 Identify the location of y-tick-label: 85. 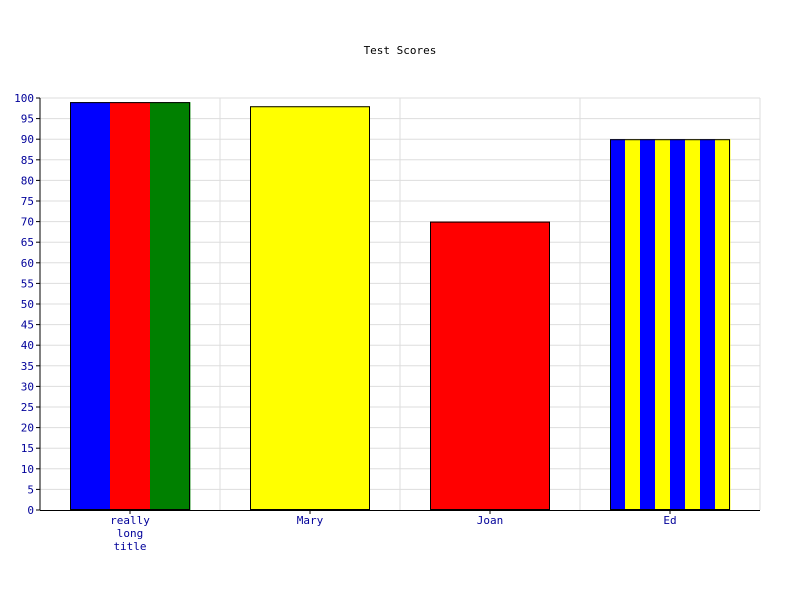
(27, 160).